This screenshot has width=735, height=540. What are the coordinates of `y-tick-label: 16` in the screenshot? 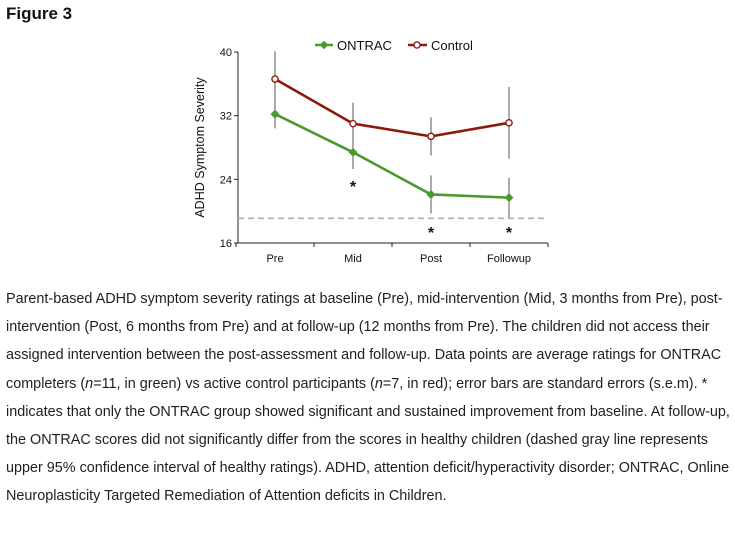 It's located at (226, 244).